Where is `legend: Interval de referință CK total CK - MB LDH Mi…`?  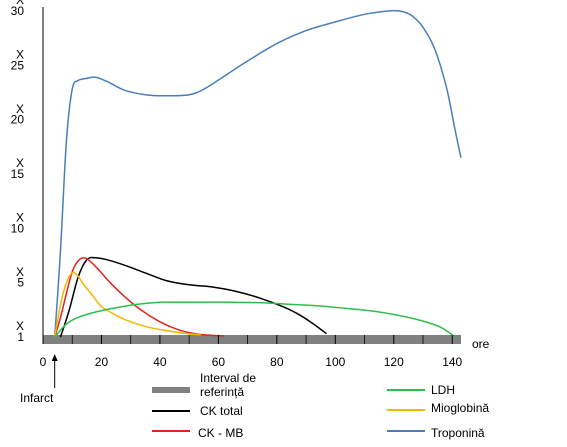
legend: Interval de referință CK total CK - MB LDH Mi… is located at coordinates (320, 405).